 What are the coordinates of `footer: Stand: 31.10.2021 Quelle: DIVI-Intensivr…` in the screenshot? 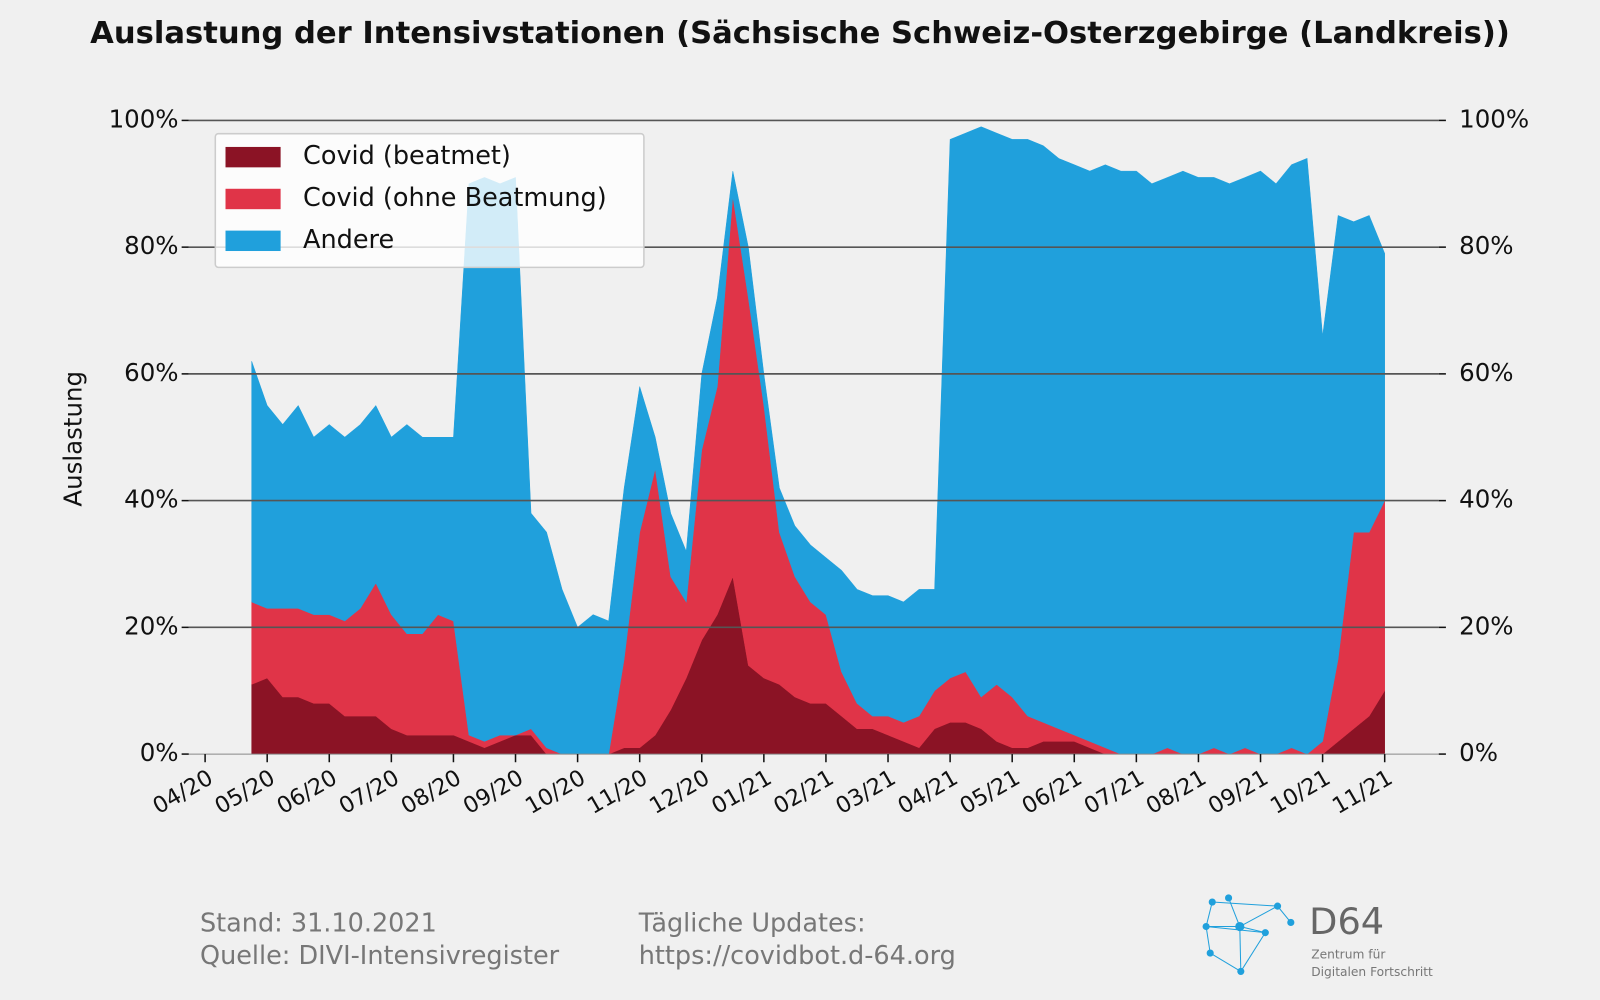 It's located at (816, 936).